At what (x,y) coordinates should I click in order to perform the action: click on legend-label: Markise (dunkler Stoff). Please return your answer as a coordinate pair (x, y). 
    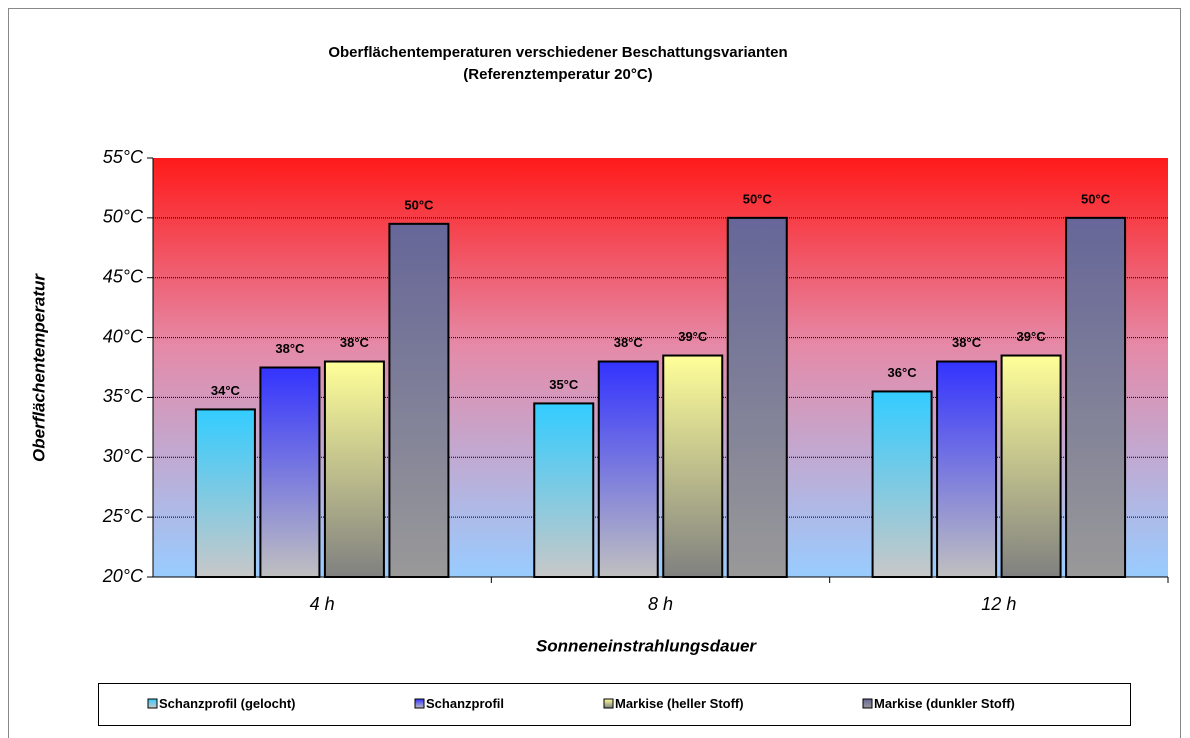
    Looking at the image, I should click on (944, 703).